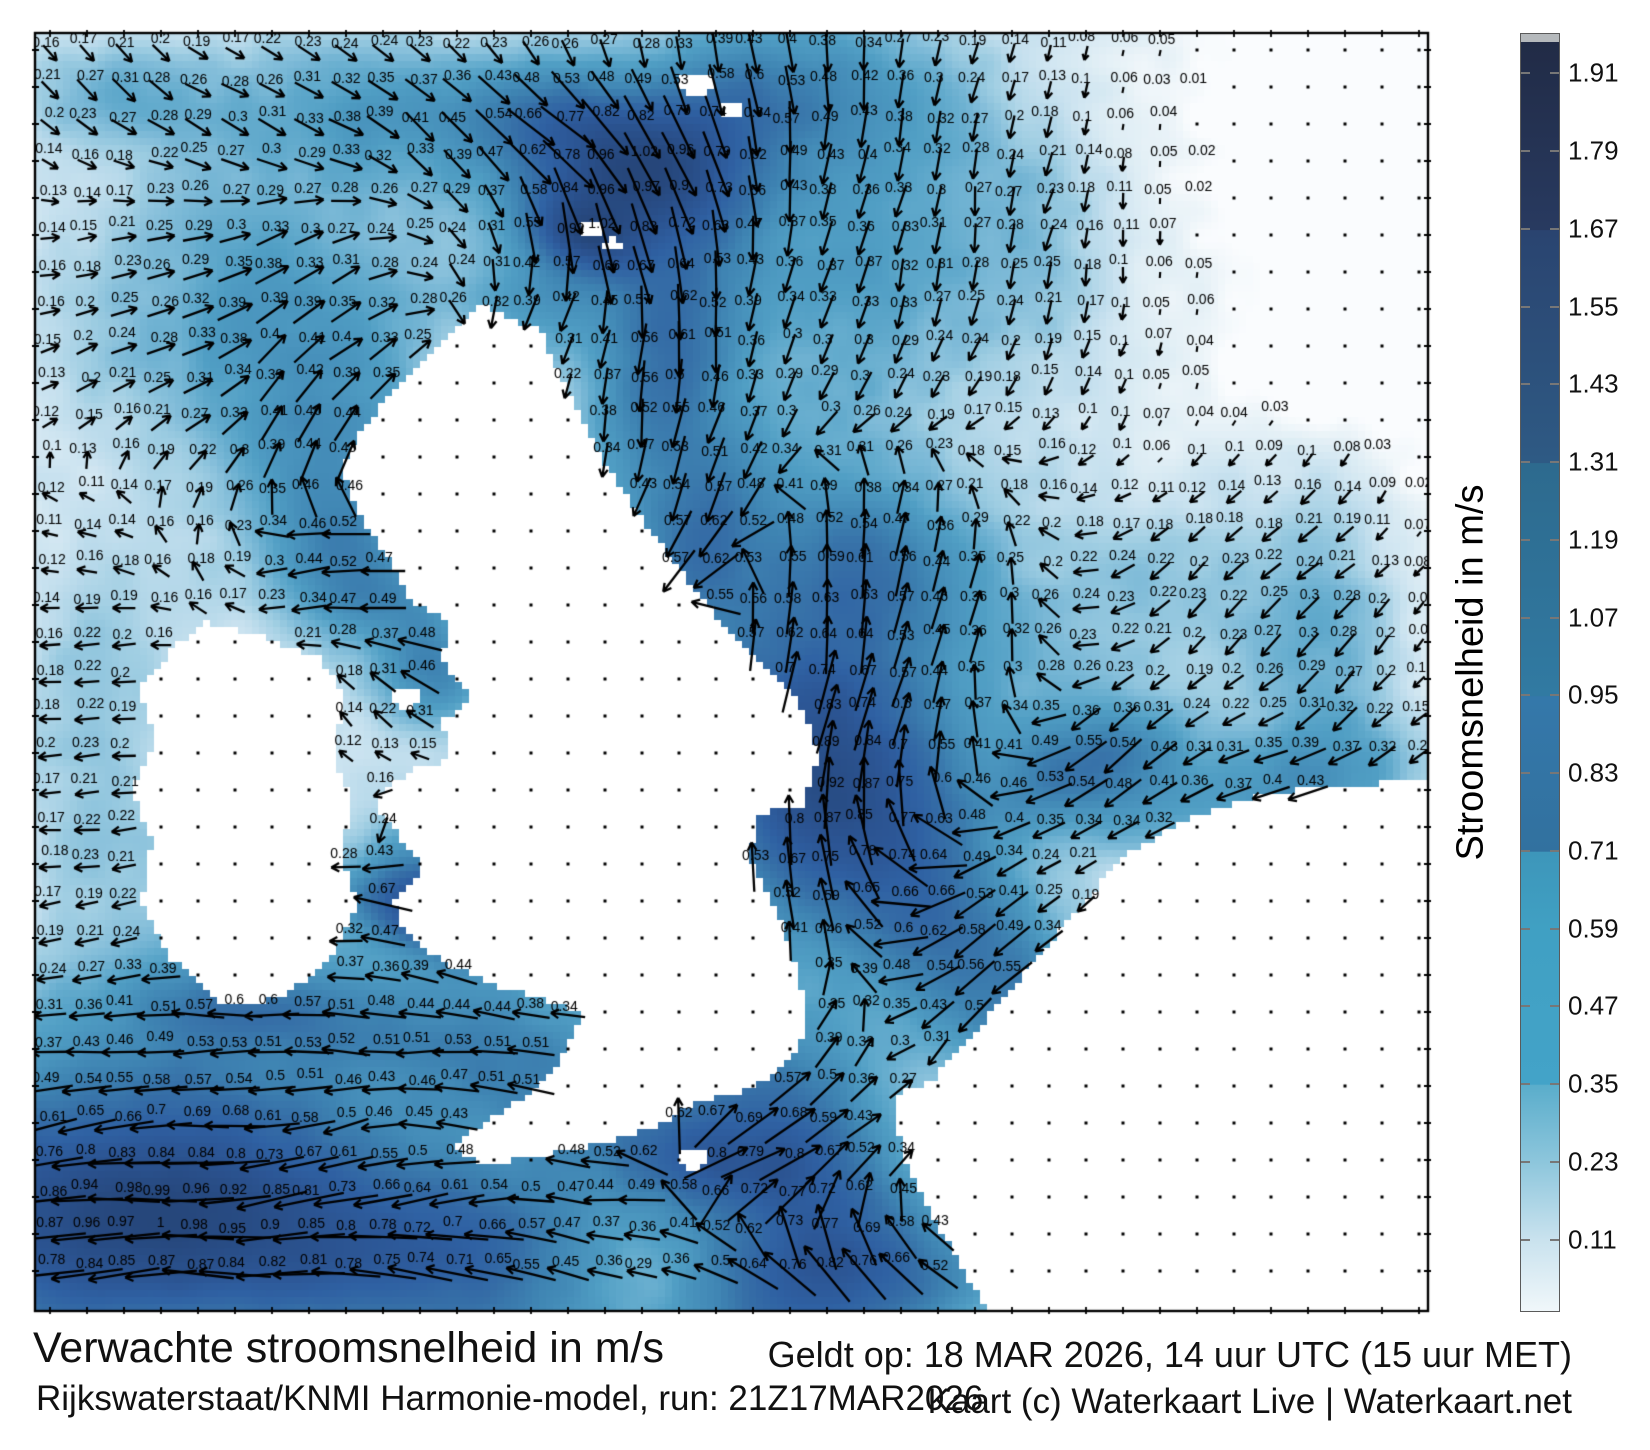  I want to click on colorbar-axis-label: Stroomsnelheid in m/s, so click(1470, 672).